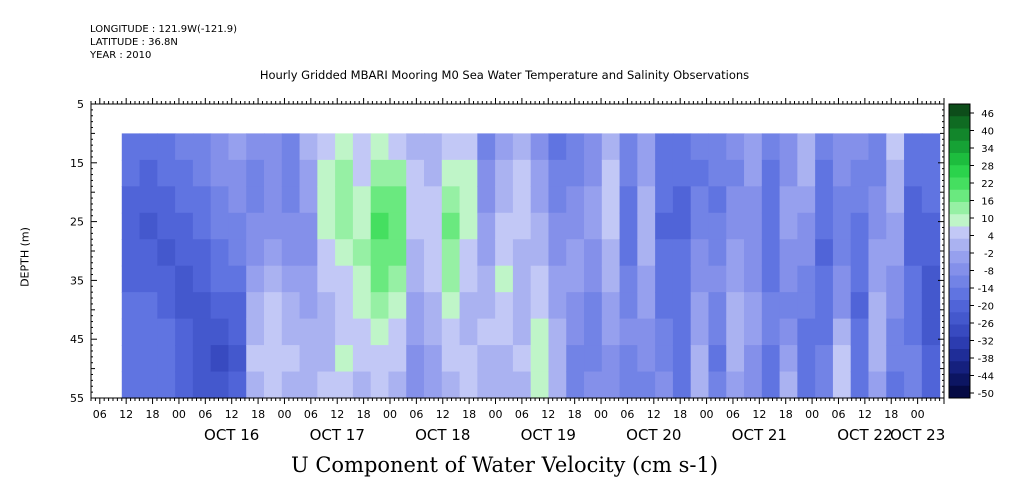 This screenshot has height=504, width=1009. I want to click on x-date-label: OCT 23, so click(917, 435).